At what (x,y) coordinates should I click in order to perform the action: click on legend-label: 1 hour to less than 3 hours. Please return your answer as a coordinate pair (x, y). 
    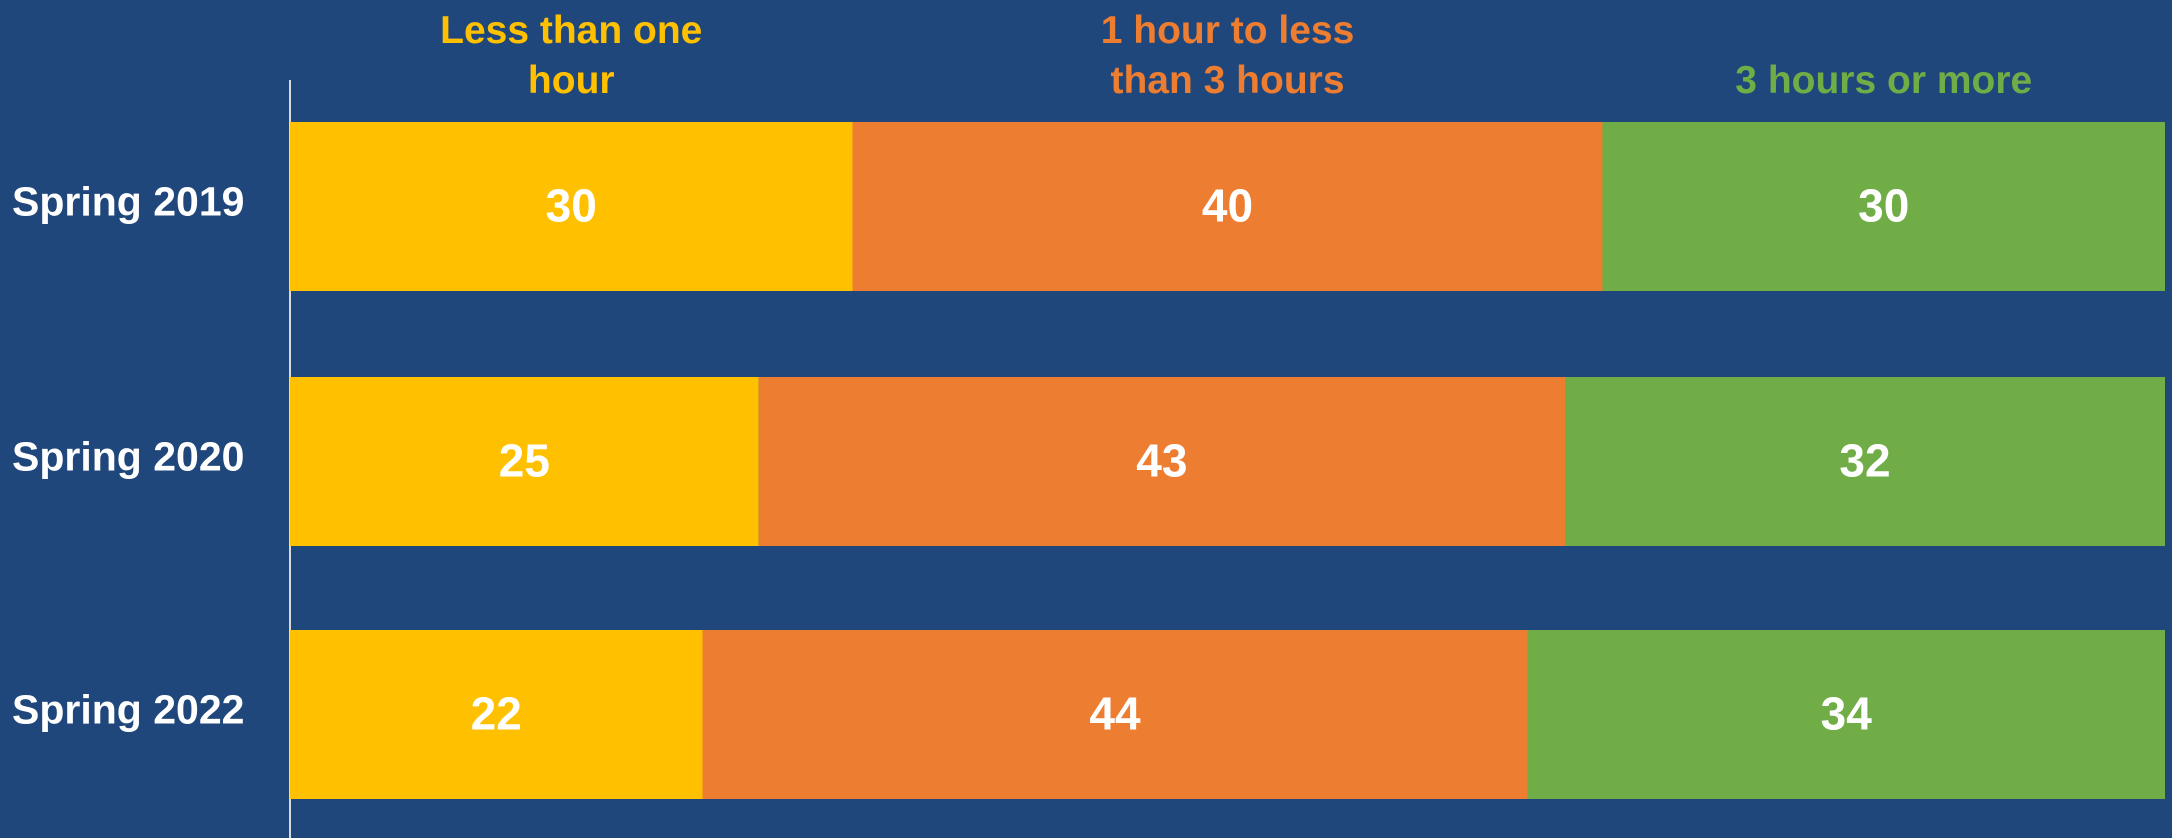
    Looking at the image, I should click on (1227, 56).